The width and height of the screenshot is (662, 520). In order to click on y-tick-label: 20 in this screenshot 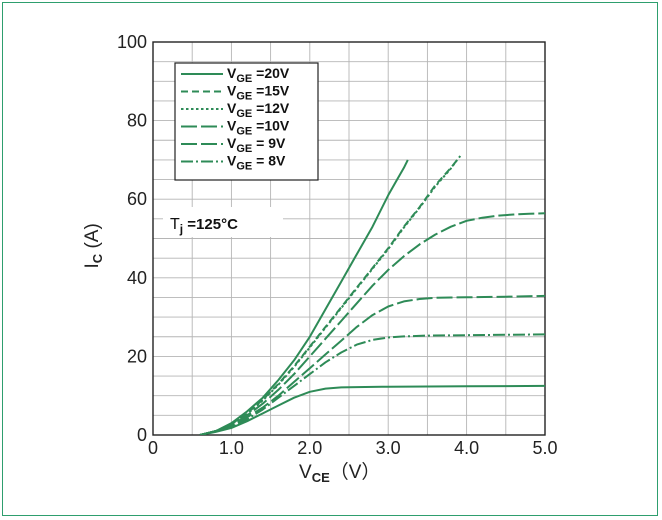, I will do `click(137, 356)`.